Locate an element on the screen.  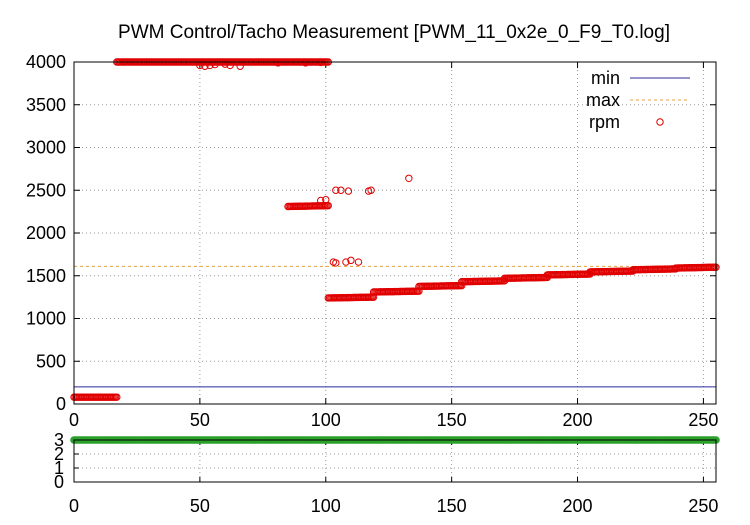
legend-label: max is located at coordinates (603, 100).